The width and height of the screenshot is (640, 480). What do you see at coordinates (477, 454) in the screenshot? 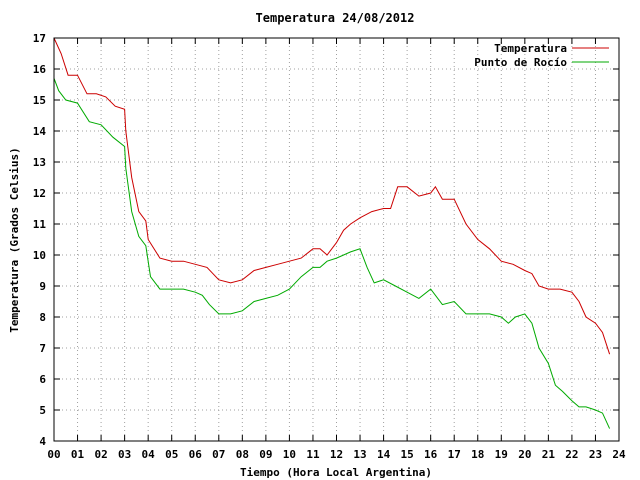
I see `x-tick-label: 18` at bounding box center [477, 454].